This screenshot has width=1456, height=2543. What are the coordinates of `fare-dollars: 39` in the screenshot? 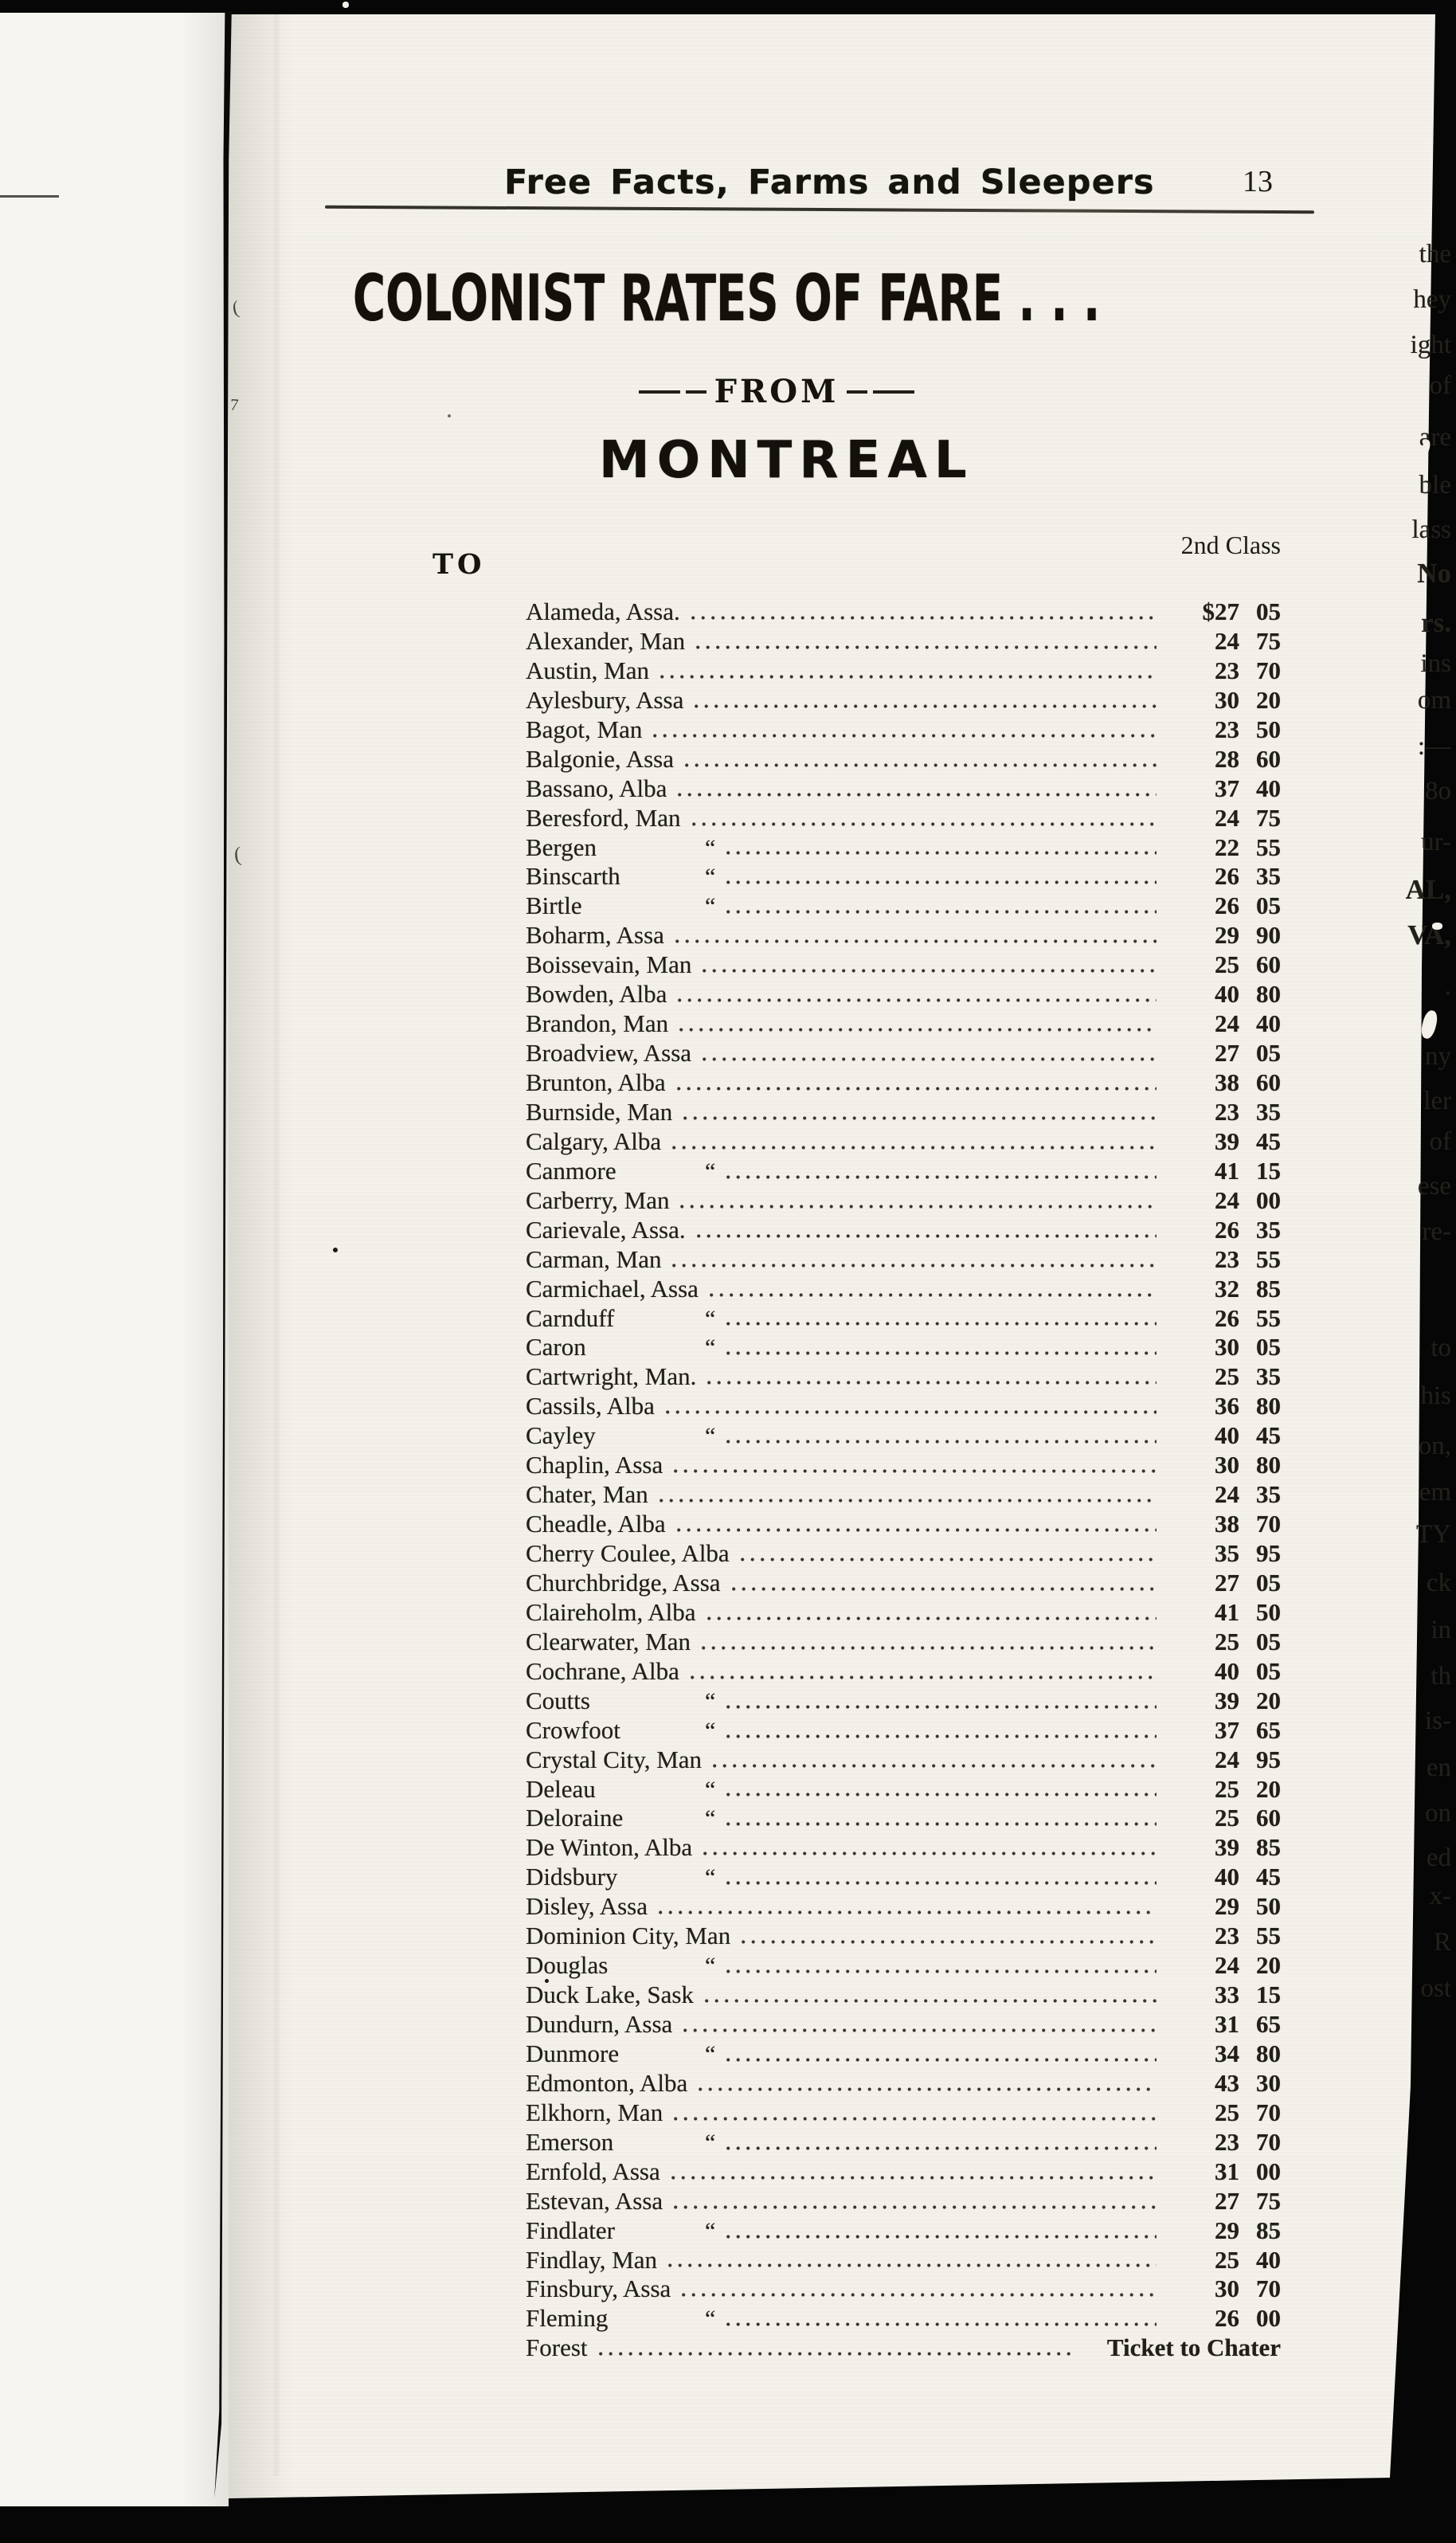 It's located at (1227, 1700).